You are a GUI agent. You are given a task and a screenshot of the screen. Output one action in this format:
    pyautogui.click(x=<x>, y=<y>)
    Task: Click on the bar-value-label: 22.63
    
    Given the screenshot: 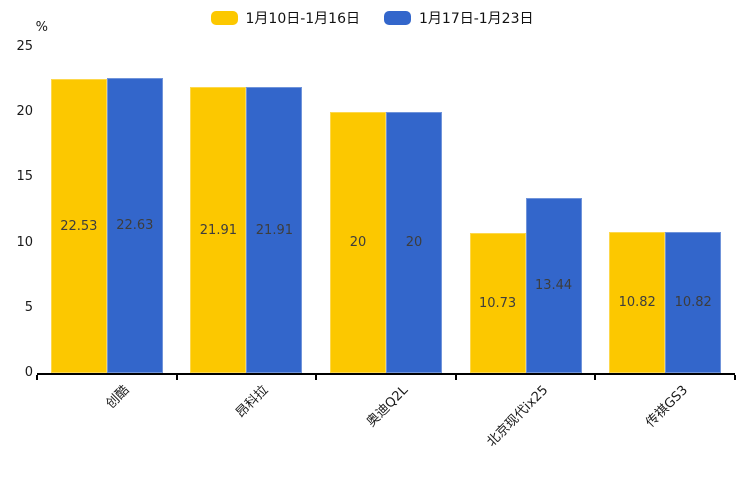 What is the action you would take?
    pyautogui.click(x=135, y=225)
    